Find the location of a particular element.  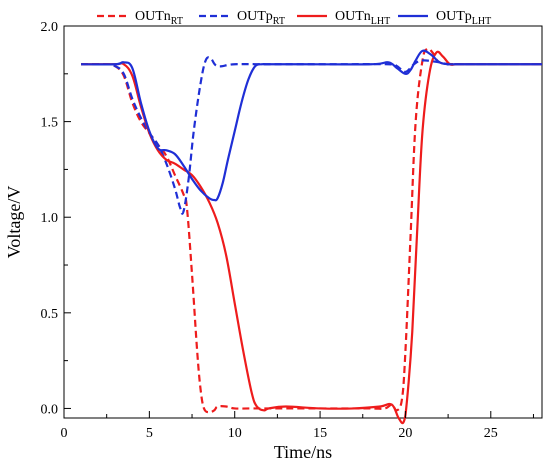

y-axis-title: Voltage/V is located at coordinates (14, 222).